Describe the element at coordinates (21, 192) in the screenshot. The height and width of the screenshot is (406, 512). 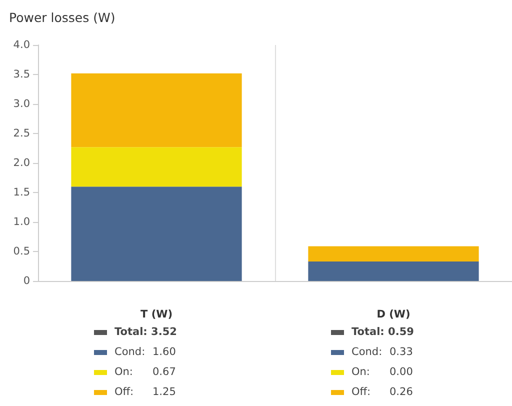
I see `y-tick-label: 1.5` at that location.